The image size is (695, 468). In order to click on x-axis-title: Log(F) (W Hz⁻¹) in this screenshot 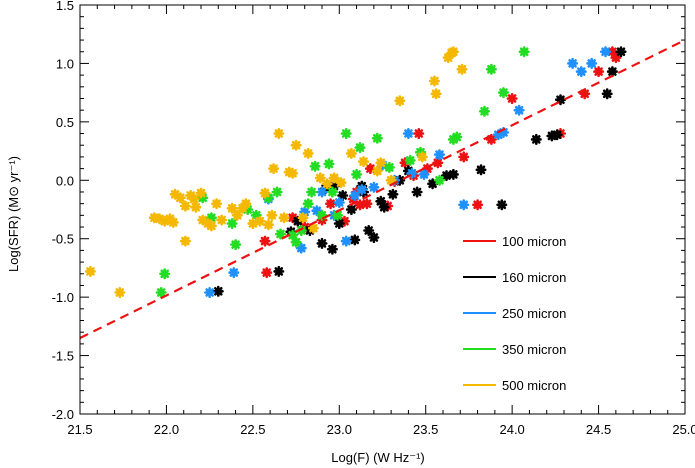, I will do `click(378, 457)`.